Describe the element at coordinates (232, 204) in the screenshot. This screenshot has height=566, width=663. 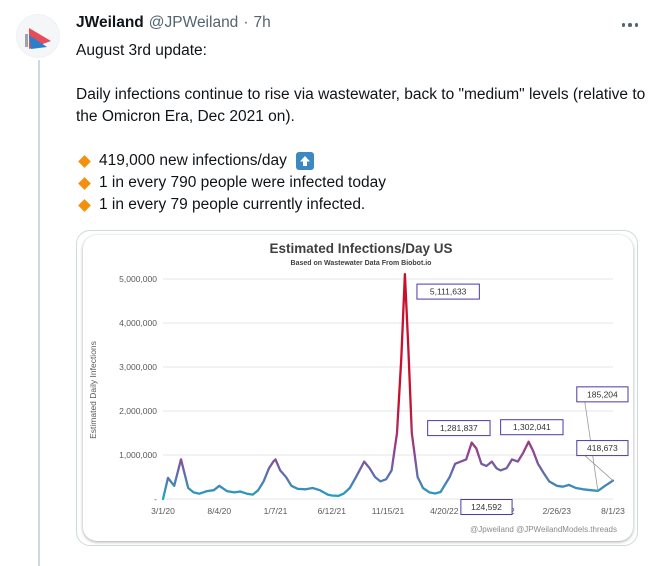
I see `bullet-text: 1 in every 79 people currently infected.` at that location.